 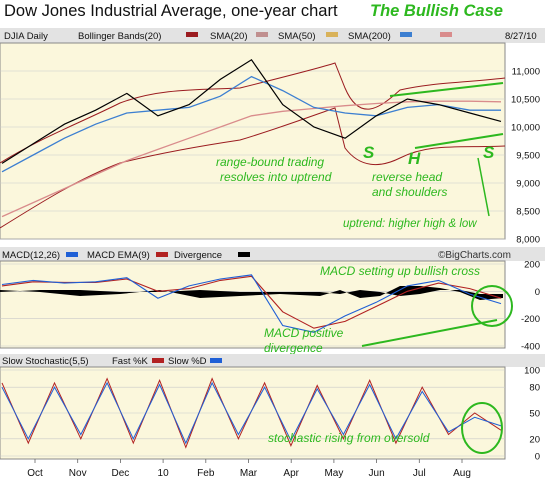 What do you see at coordinates (130, 361) in the screenshot?
I see `legend-fast-k: Fast %K` at bounding box center [130, 361].